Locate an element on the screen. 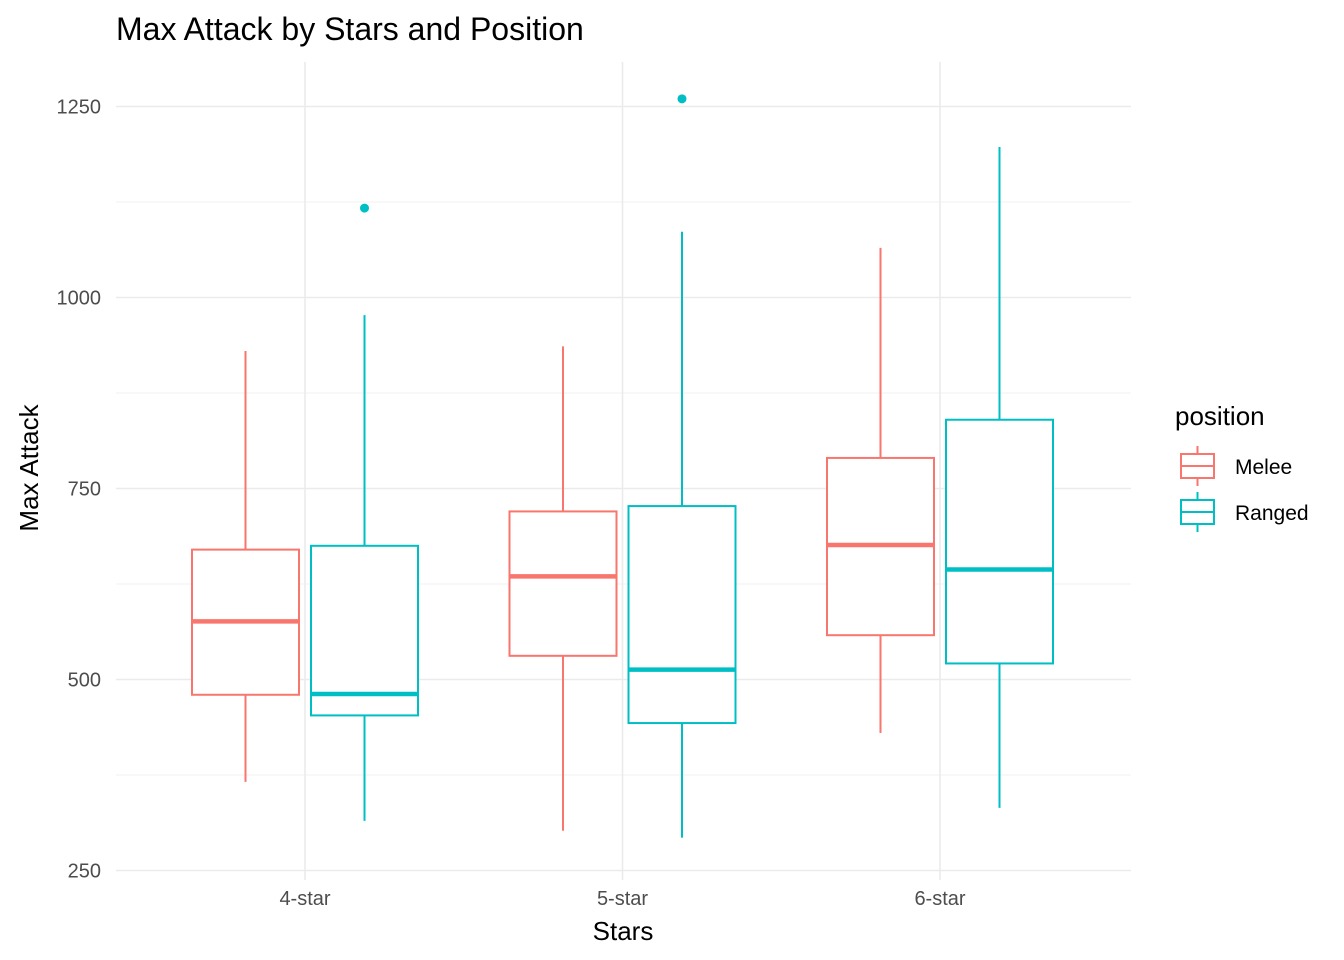  chart-title: Max Attack by Stars and Position is located at coordinates (350, 29).